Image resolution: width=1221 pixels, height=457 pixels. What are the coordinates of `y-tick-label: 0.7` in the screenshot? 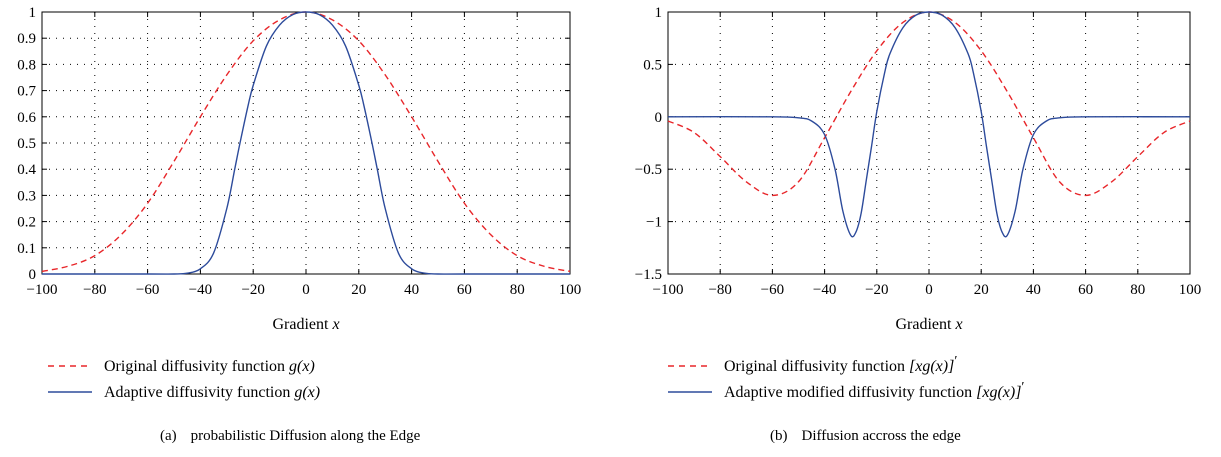 It's located at (26, 92).